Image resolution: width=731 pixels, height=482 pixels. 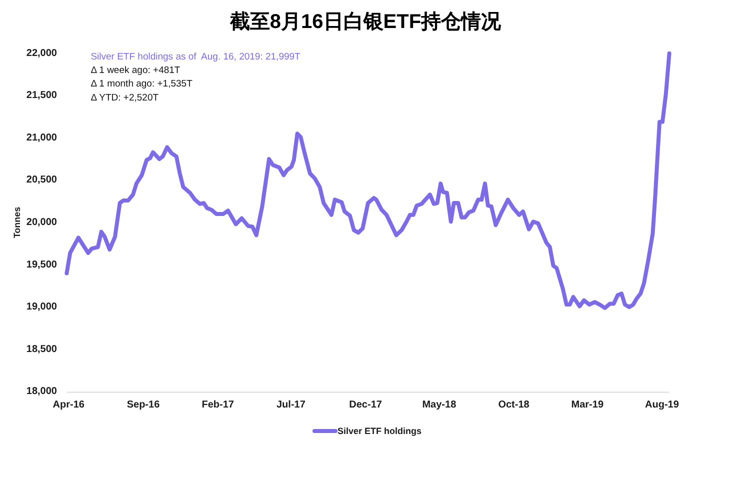 I want to click on x-tick-label: Apr-16, so click(x=68, y=405).